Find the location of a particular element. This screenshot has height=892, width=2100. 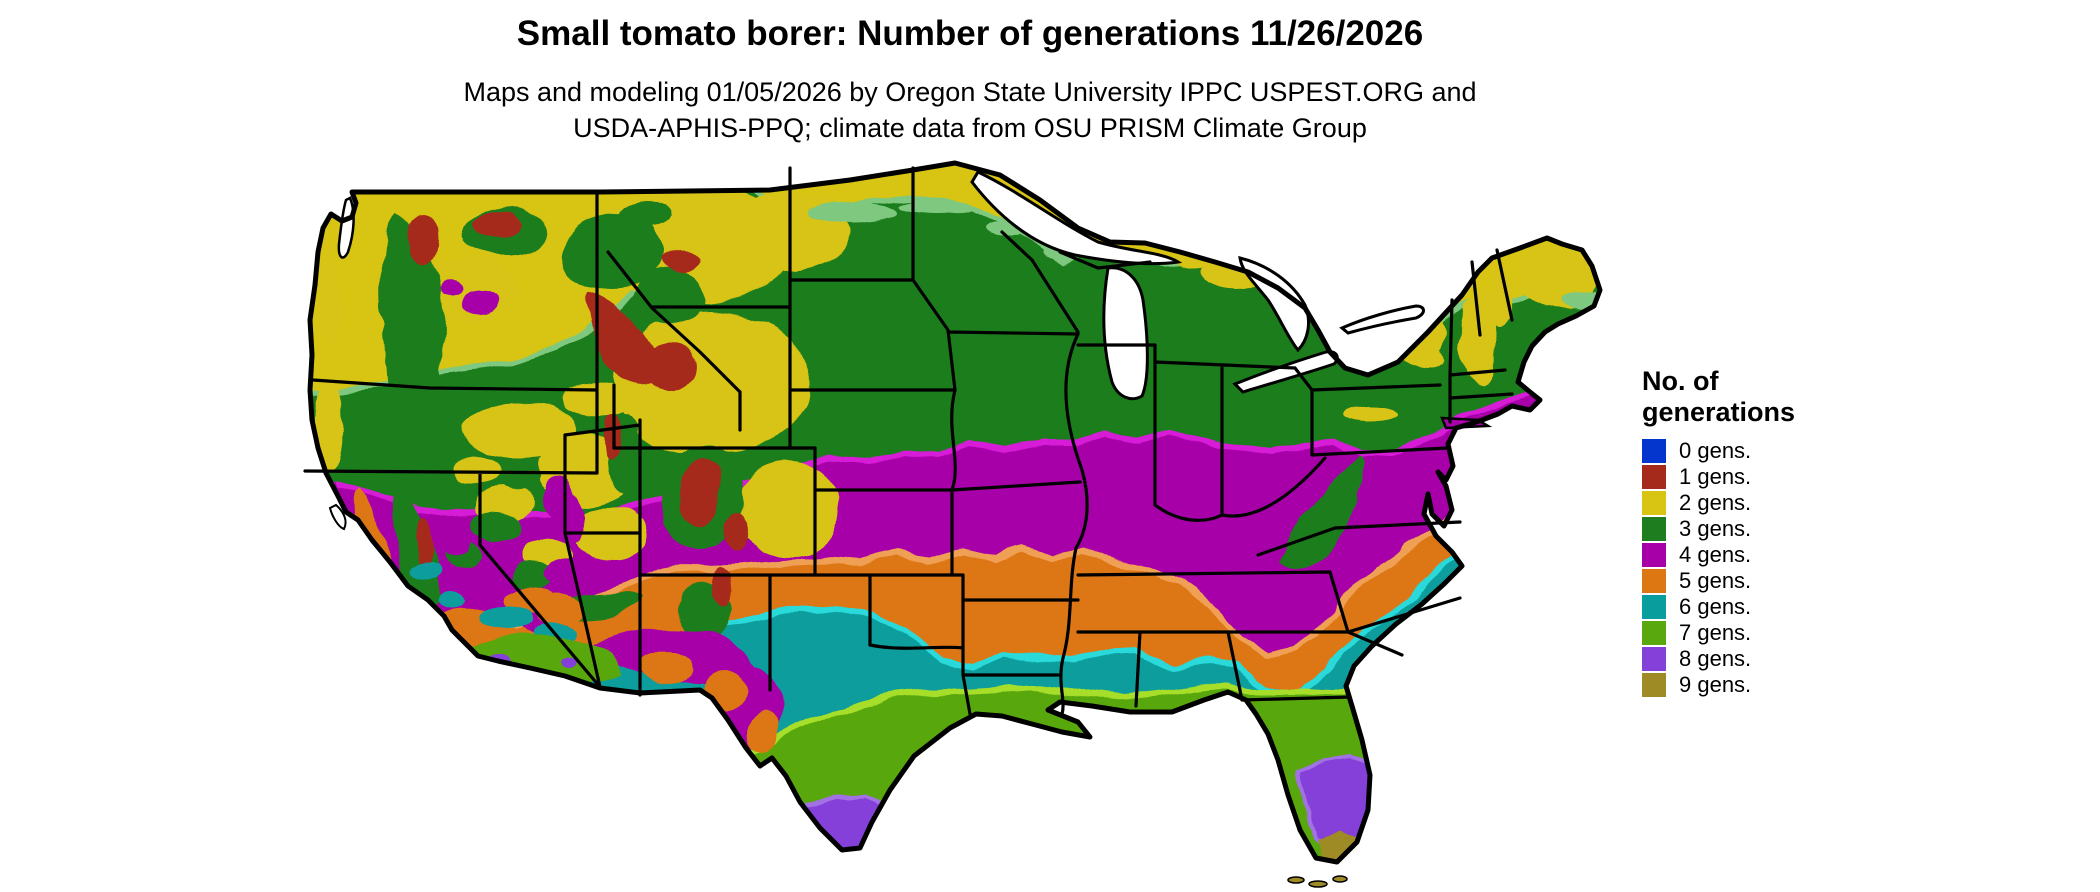

legend-item-2gens: 2 gens. is located at coordinates (1772, 502).